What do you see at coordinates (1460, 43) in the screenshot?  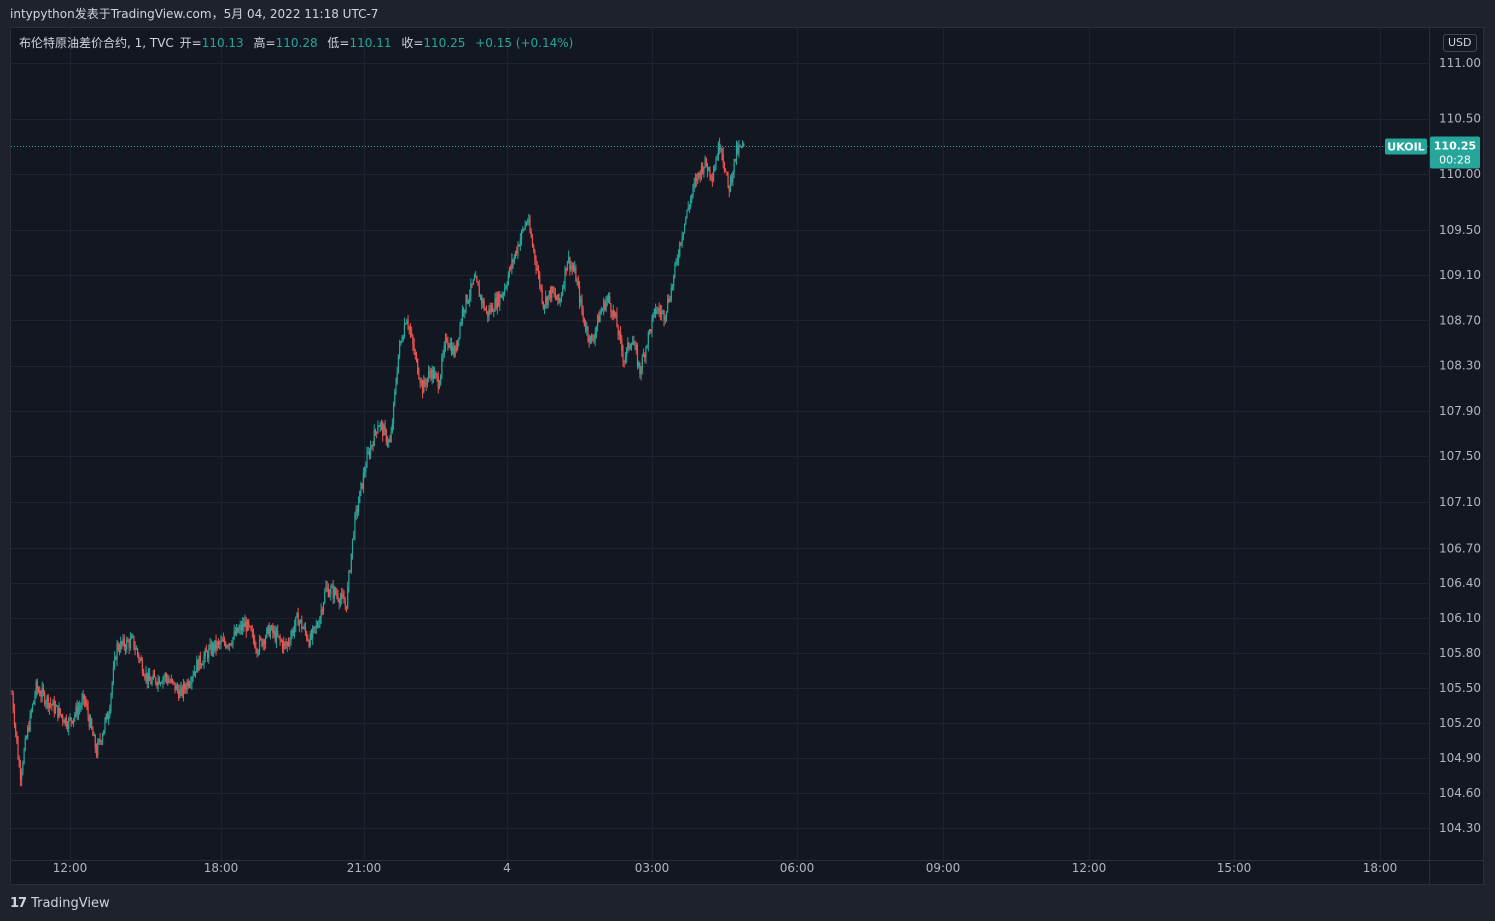 I see `currency-button: USD` at bounding box center [1460, 43].